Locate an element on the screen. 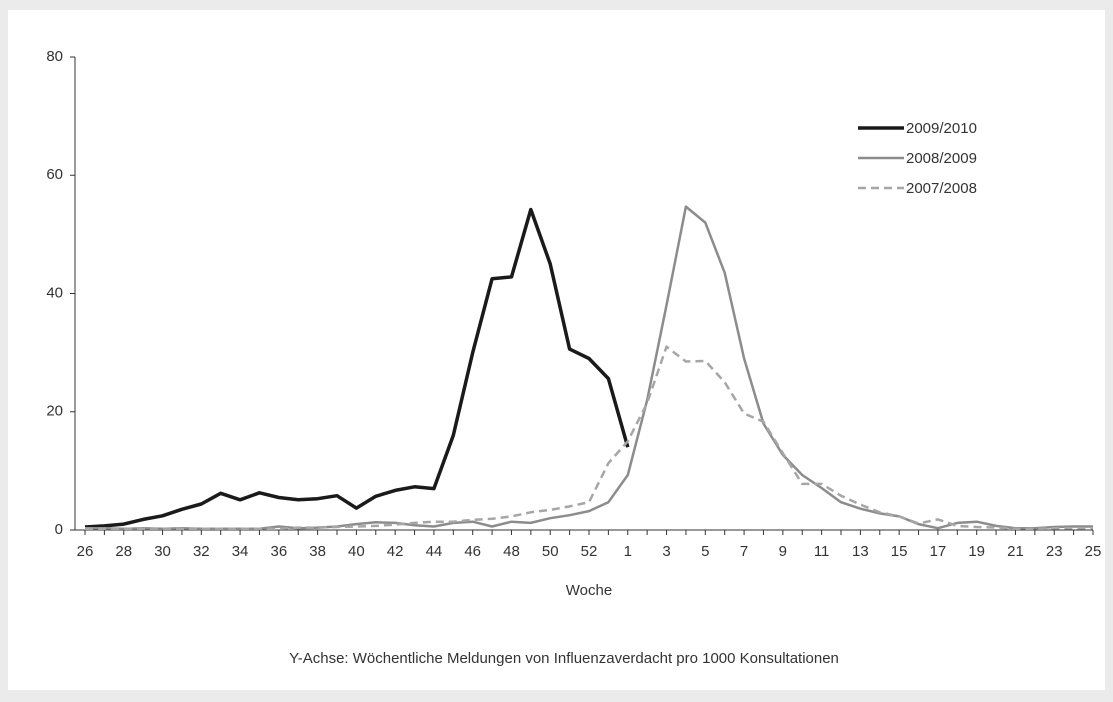  x-tick-label: 44 is located at coordinates (434, 551).